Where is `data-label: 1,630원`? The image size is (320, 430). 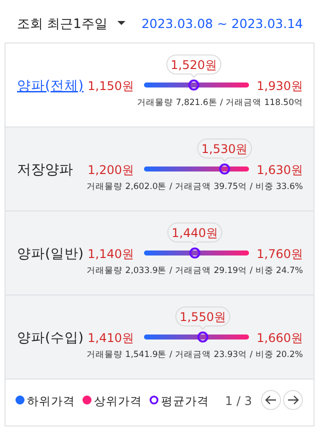 data-label: 1,630원 is located at coordinates (279, 170).